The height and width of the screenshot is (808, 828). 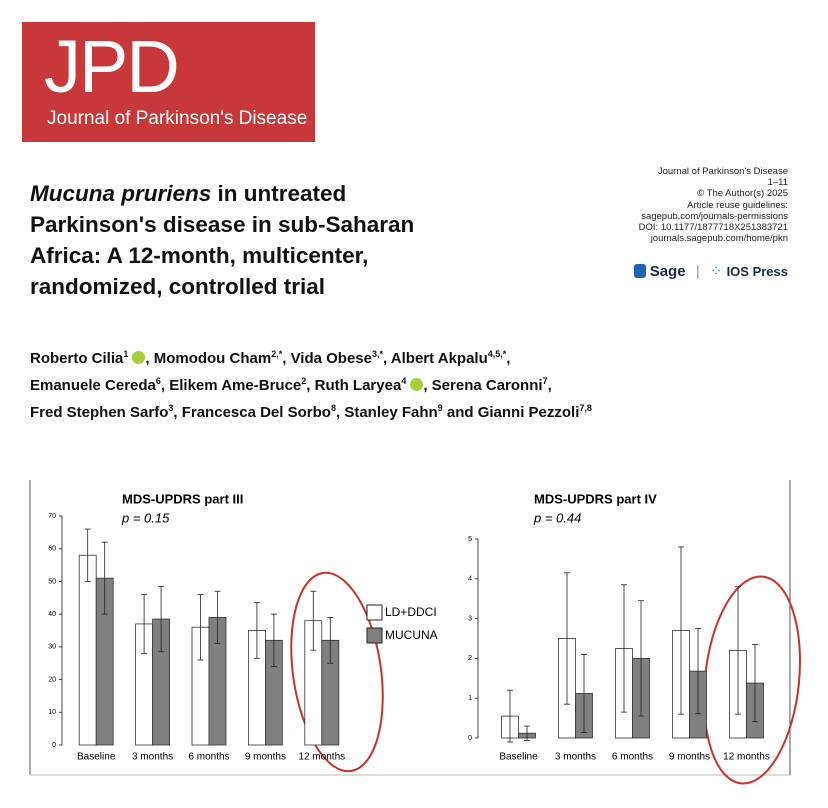 What do you see at coordinates (331, 358) in the screenshot?
I see `author-name: Vida Obese` at bounding box center [331, 358].